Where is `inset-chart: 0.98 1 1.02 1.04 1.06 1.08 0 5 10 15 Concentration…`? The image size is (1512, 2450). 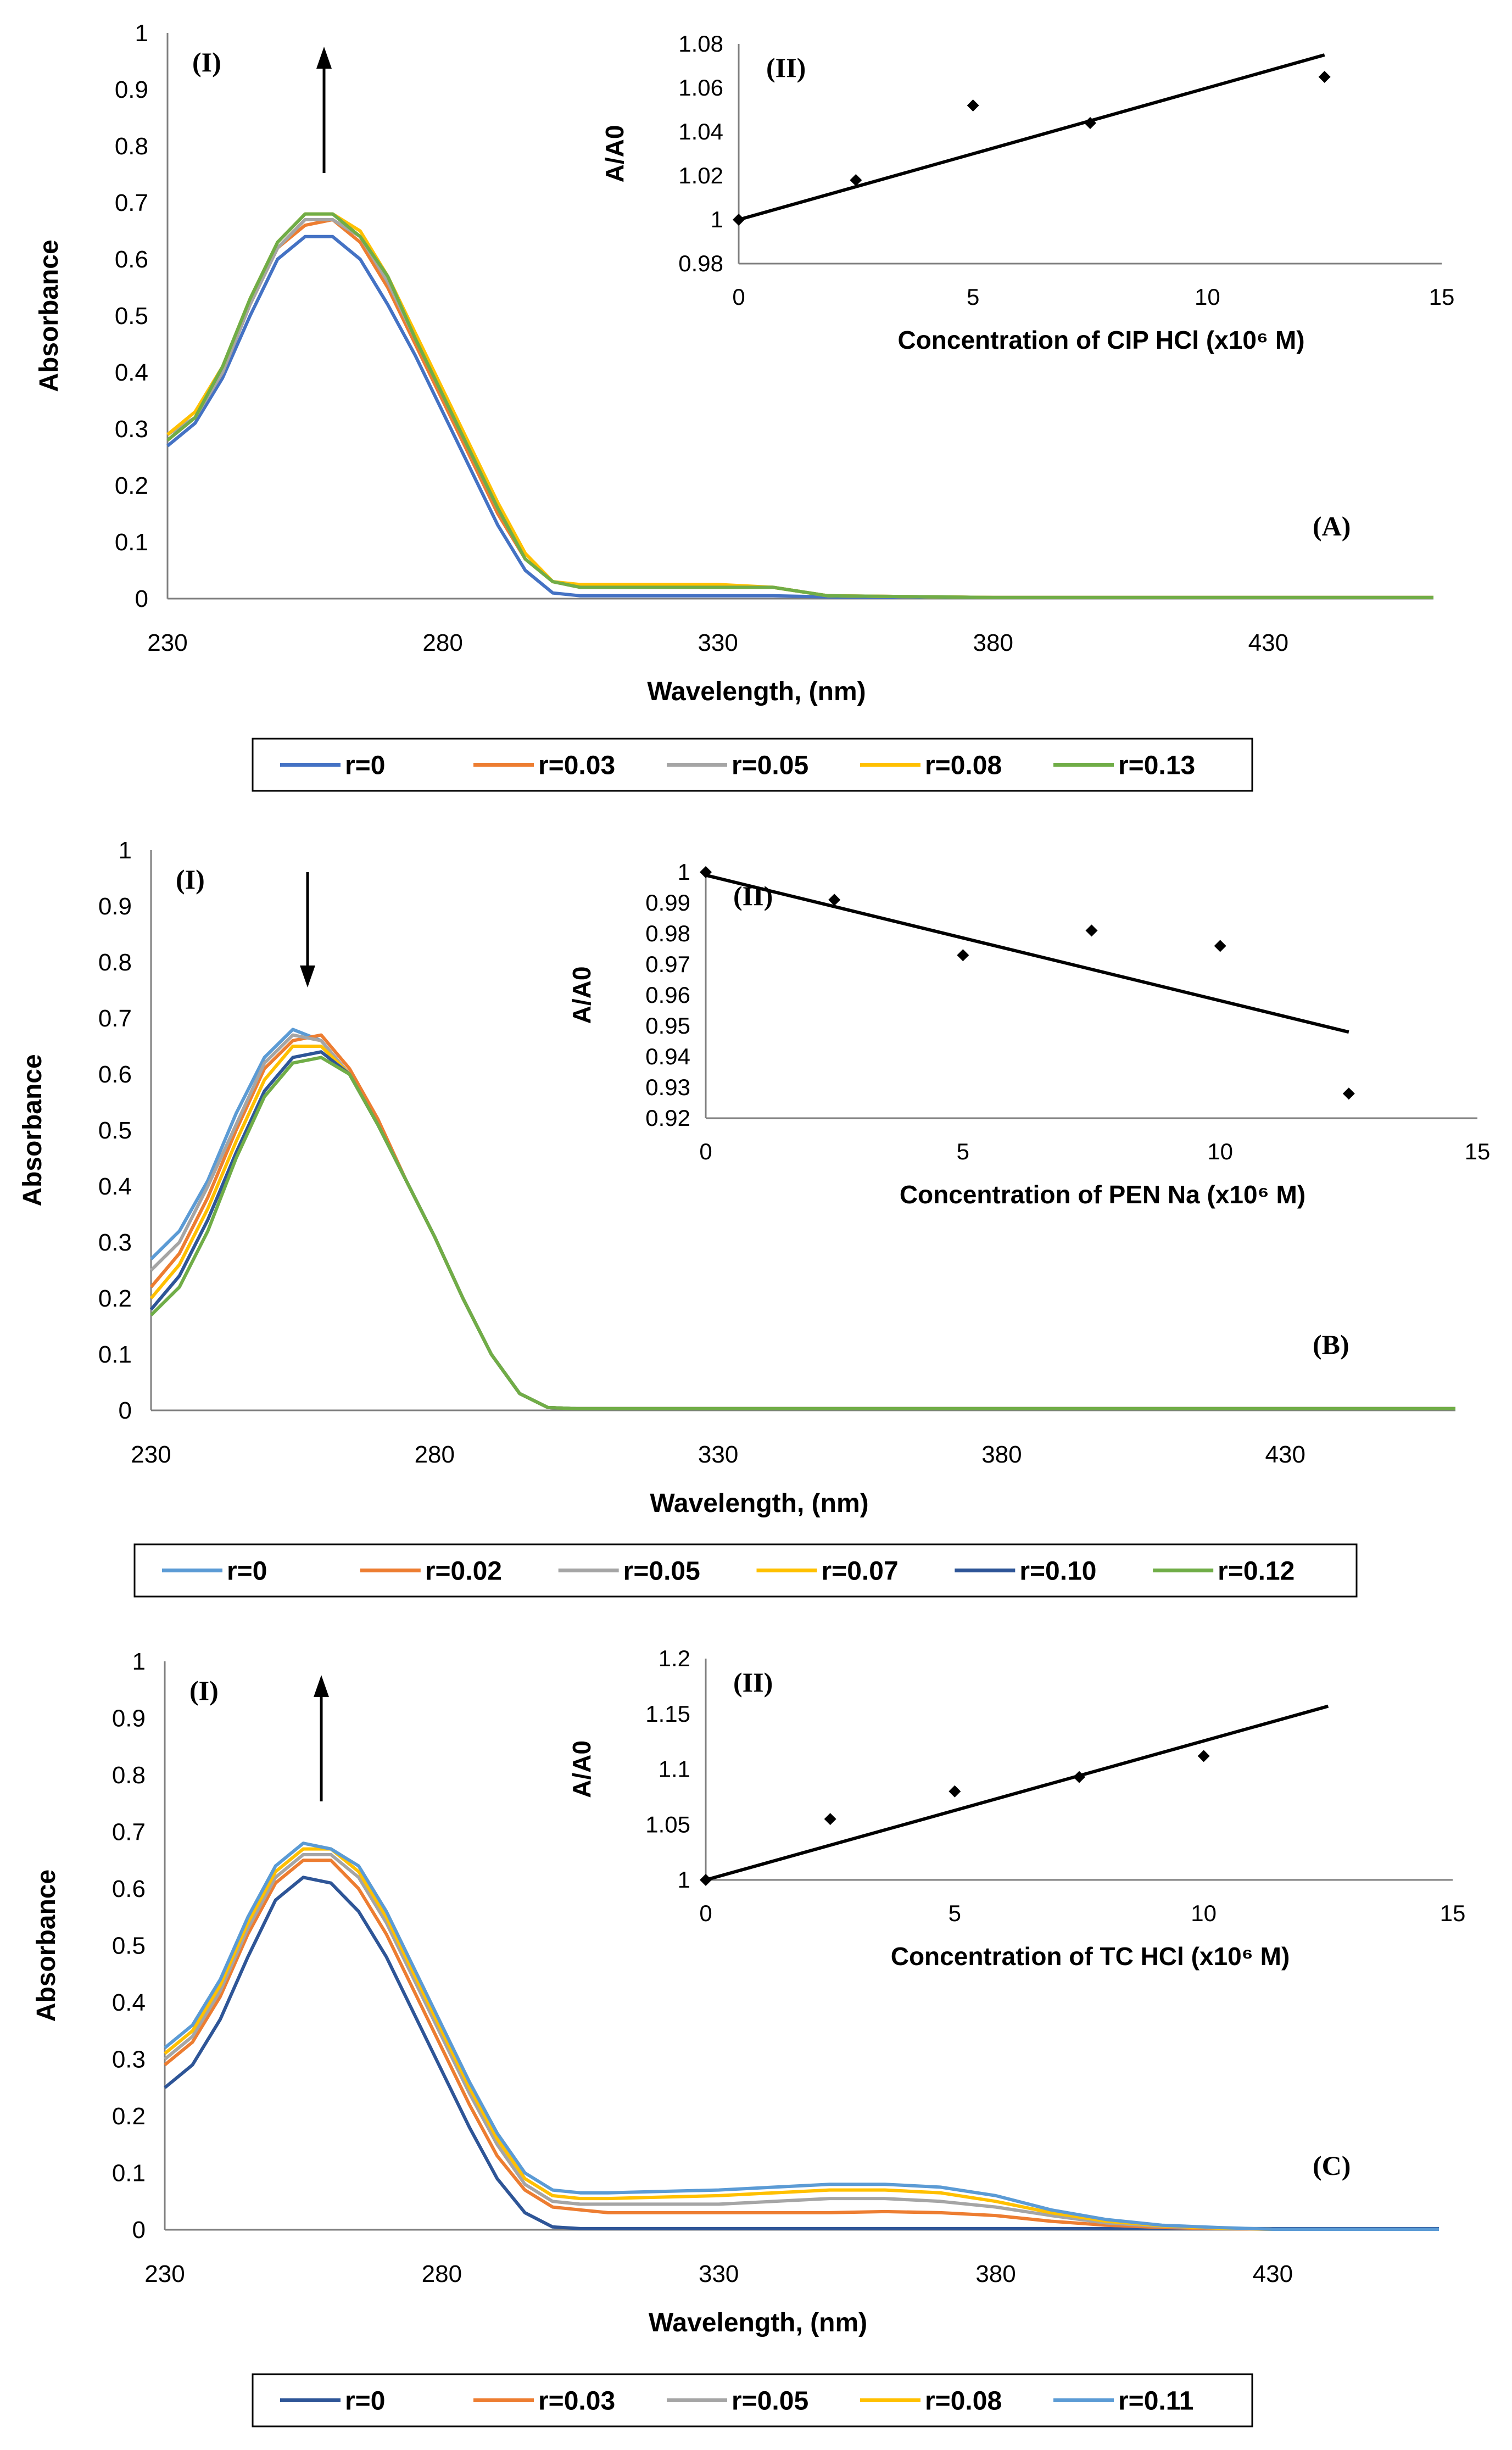 inset-chart: 0.98 1 1.02 1.04 1.06 1.08 0 5 10 15 Concentration… is located at coordinates (1027, 192).